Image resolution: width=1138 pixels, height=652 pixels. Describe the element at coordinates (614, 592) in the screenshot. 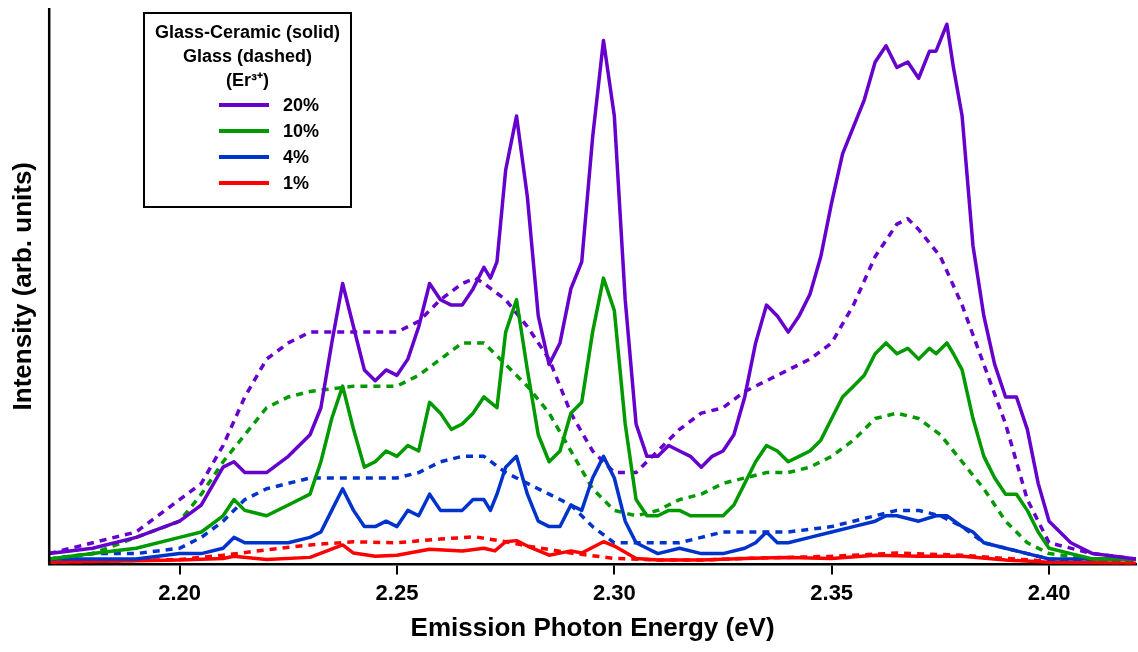

I see `x-tick-label: 2.30` at that location.